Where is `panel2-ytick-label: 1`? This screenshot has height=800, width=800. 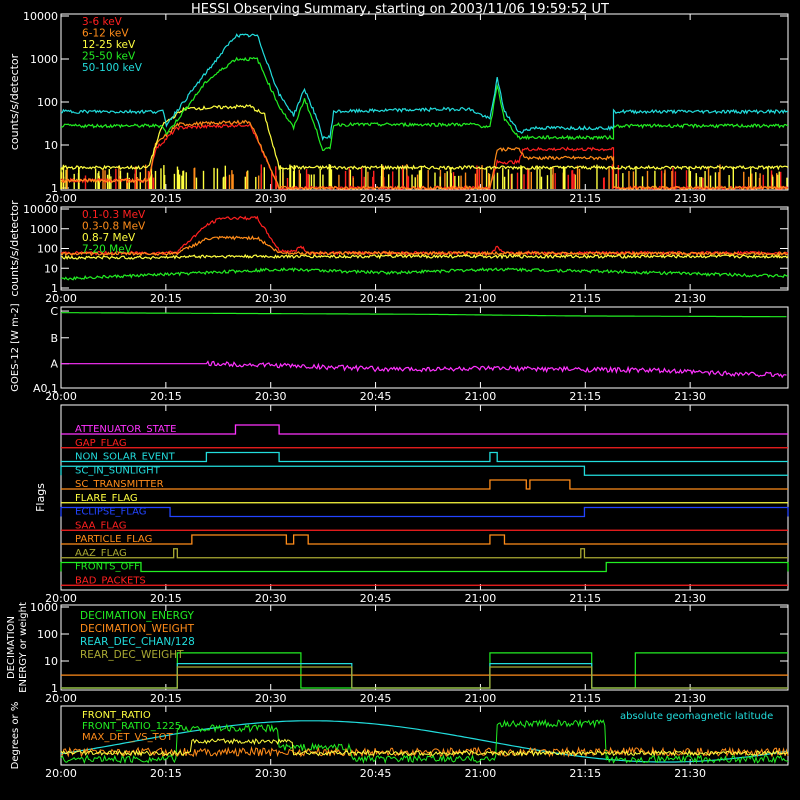
panel2-ytick-label: 1 is located at coordinates (54, 288).